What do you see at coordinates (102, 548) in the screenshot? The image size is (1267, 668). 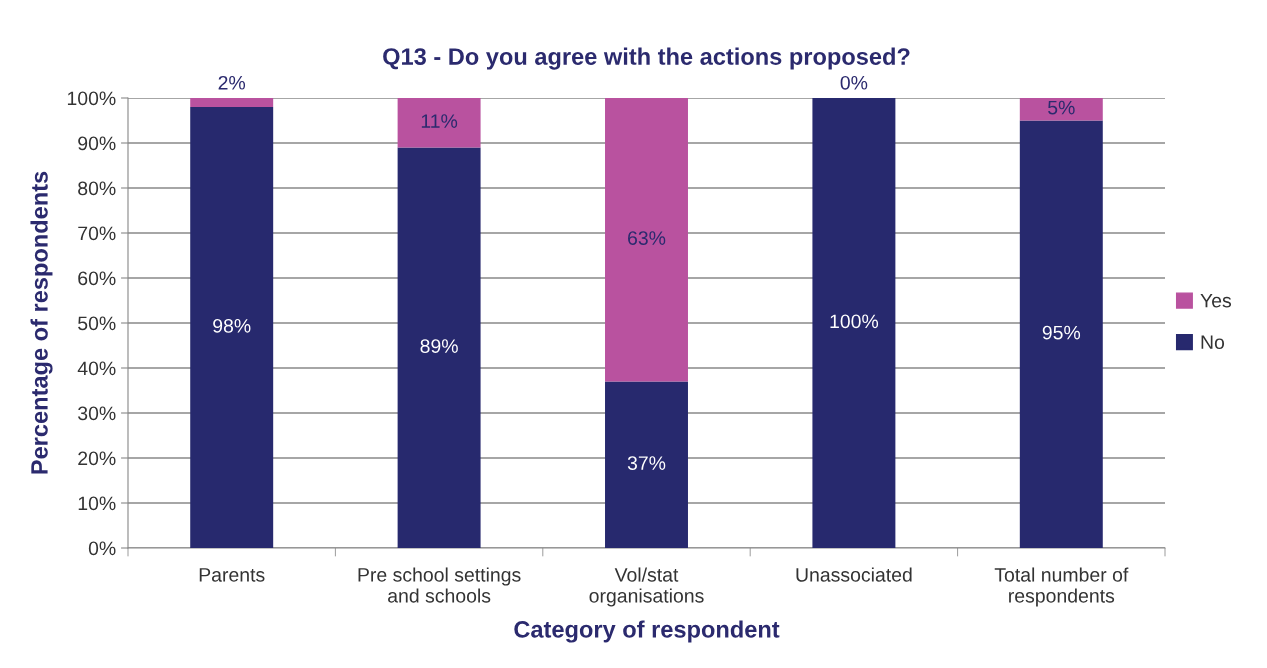 I see `y-tick-label: 0%` at bounding box center [102, 548].